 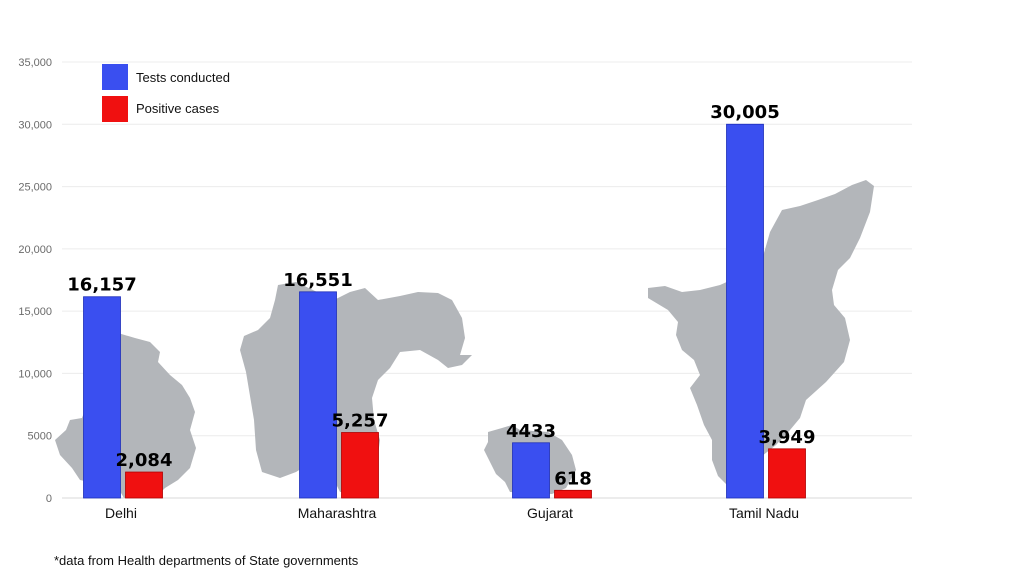 What do you see at coordinates (360, 421) in the screenshot?
I see `value-label: 5,257` at bounding box center [360, 421].